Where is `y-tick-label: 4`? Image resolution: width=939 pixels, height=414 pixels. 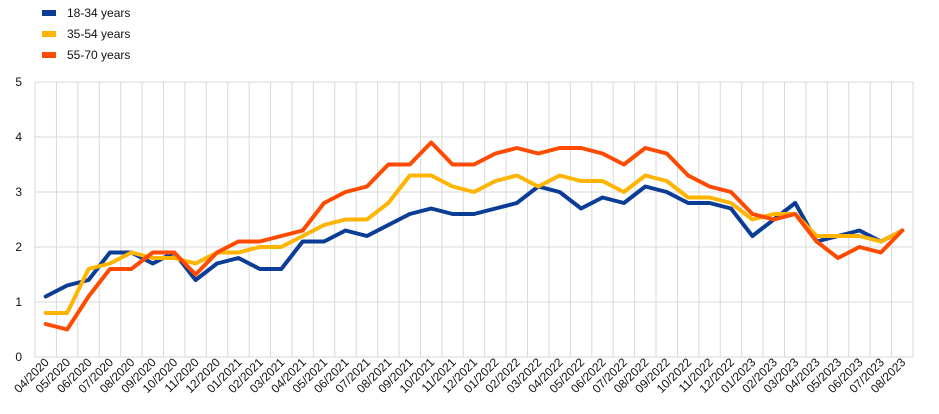 y-tick-label: 4 is located at coordinates (18, 137).